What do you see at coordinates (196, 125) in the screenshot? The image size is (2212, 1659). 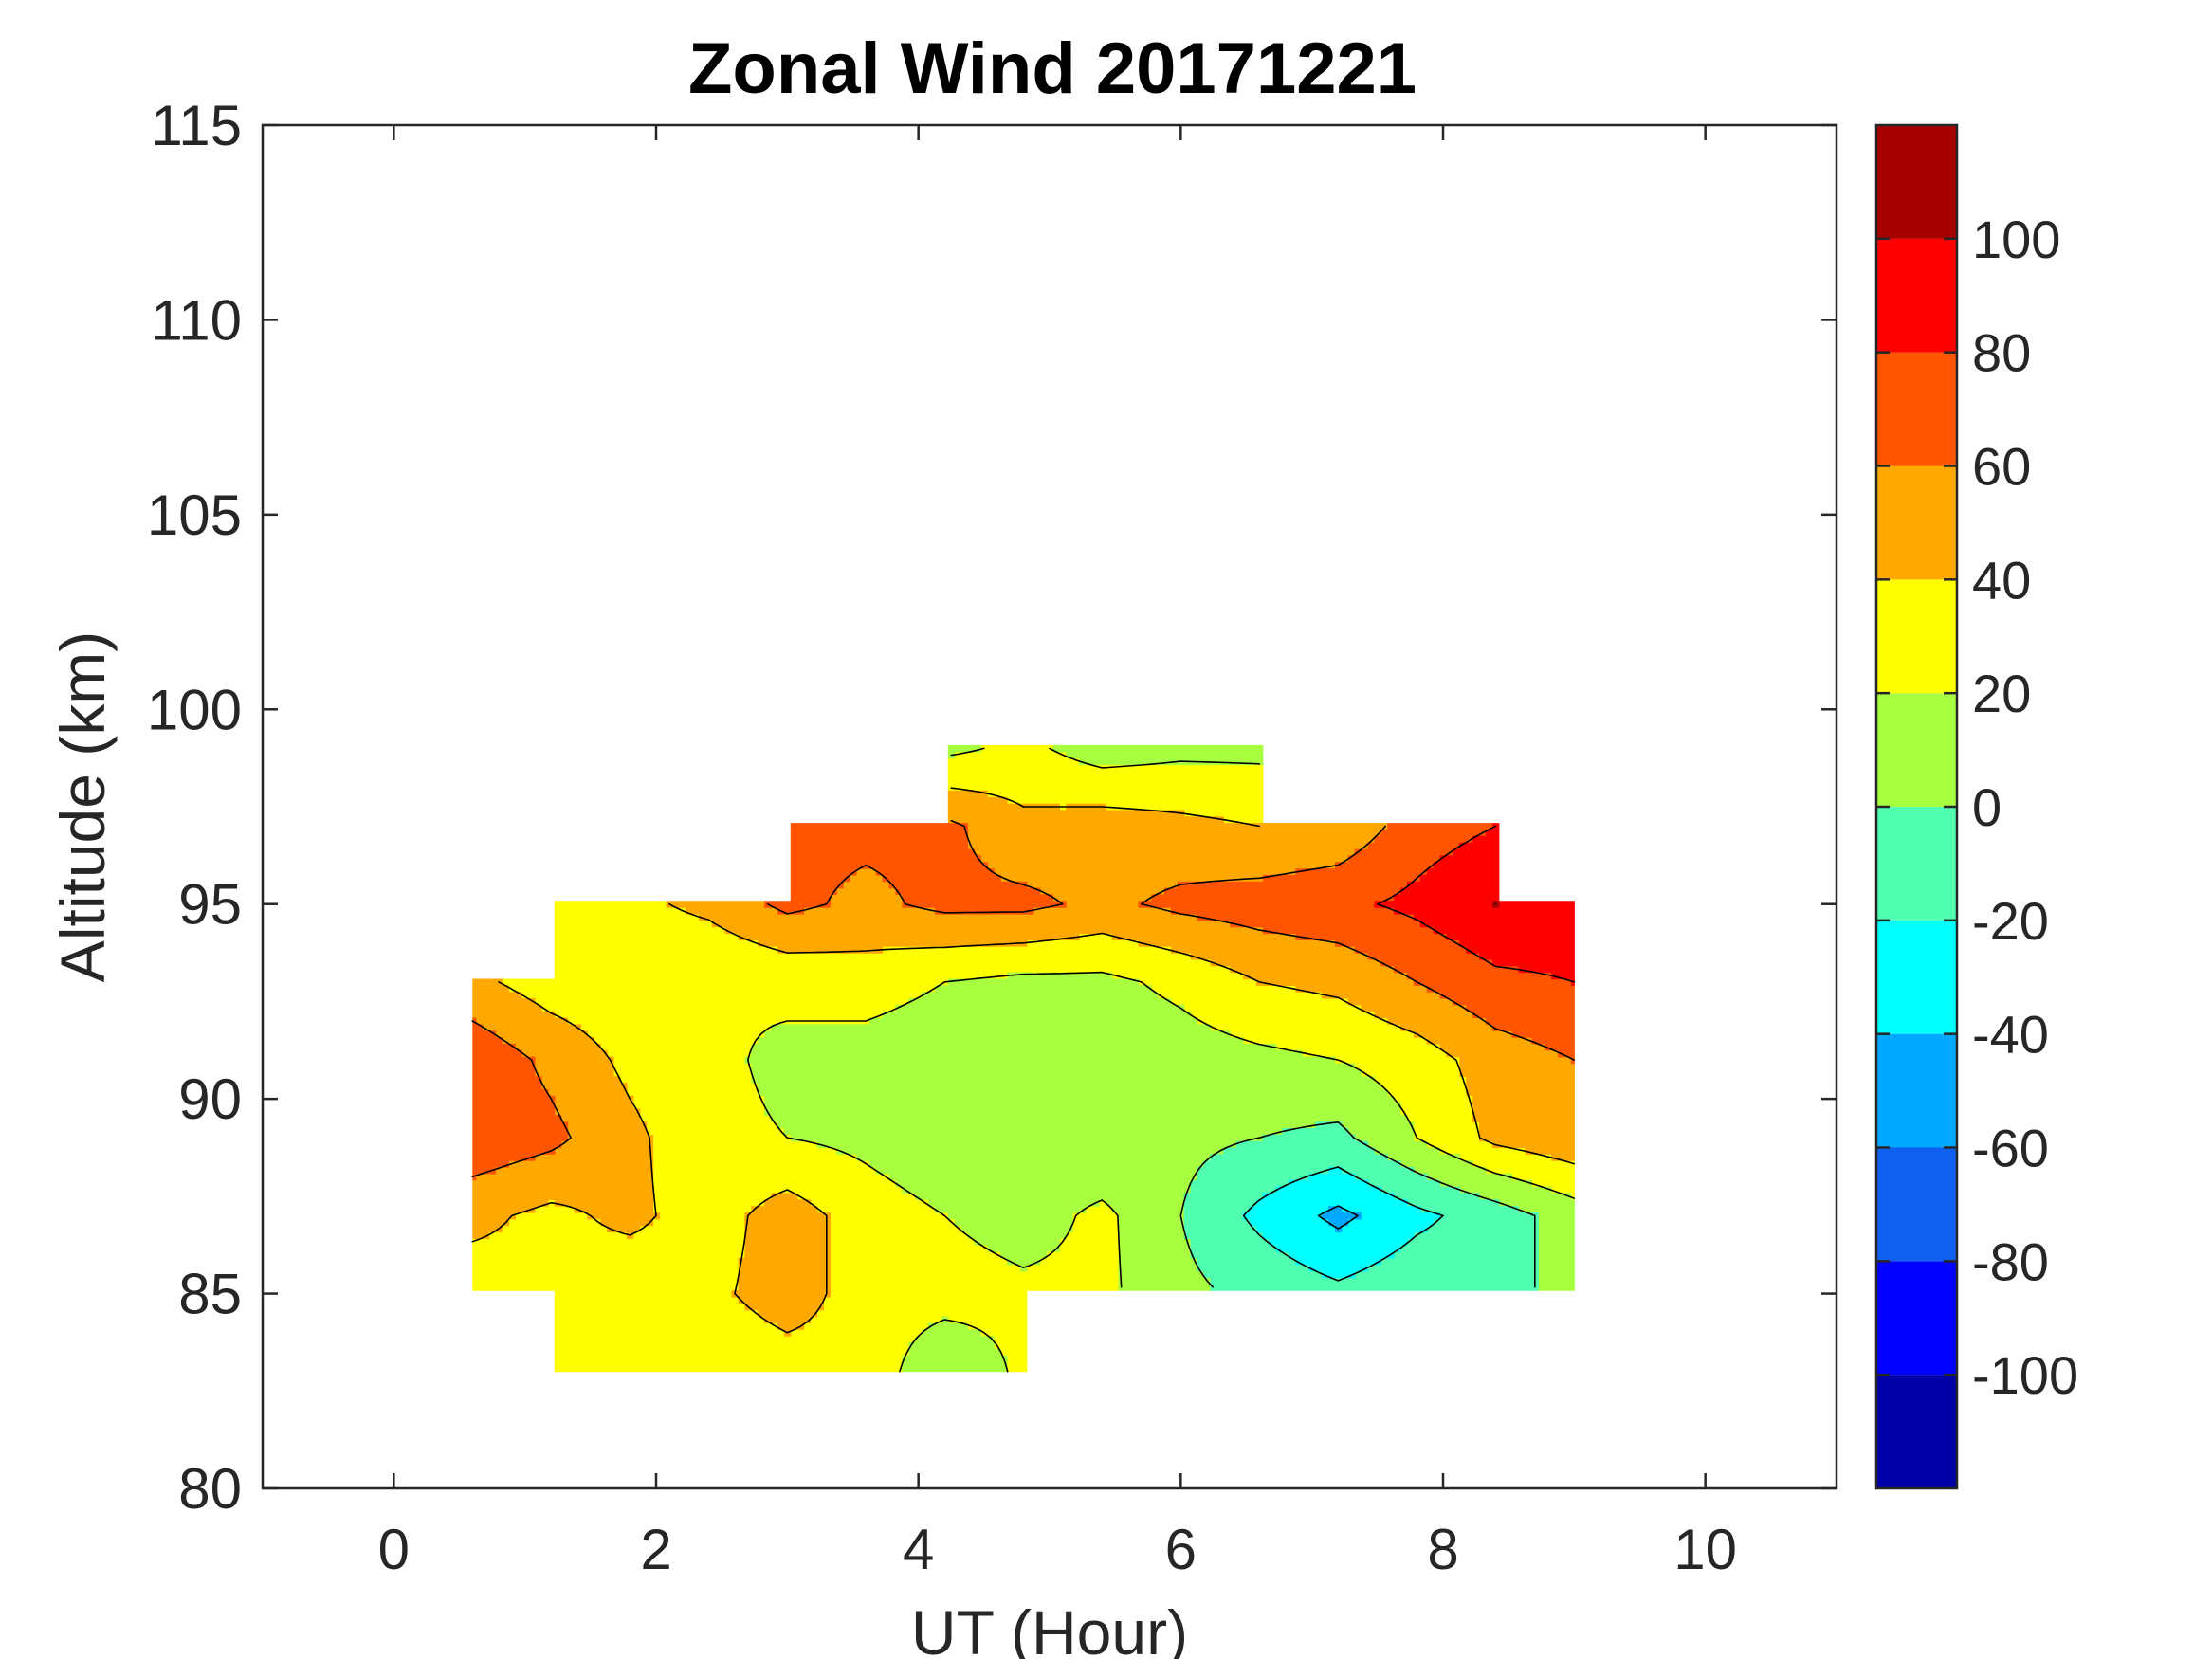 I see `y-tick-label: 115` at bounding box center [196, 125].